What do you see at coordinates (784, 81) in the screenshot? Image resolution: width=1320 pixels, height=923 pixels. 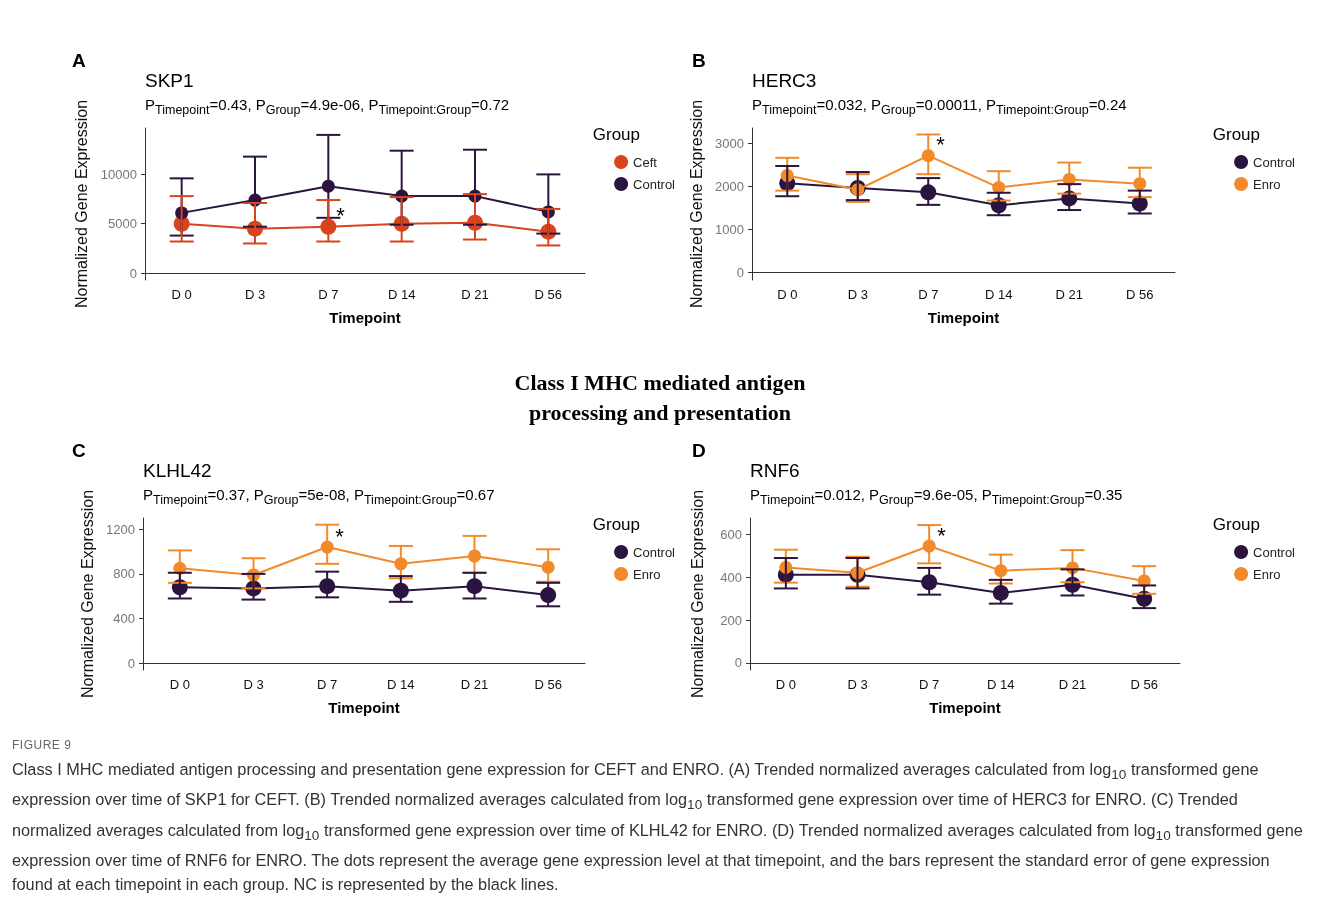 I see `chart-title: HERC3` at bounding box center [784, 81].